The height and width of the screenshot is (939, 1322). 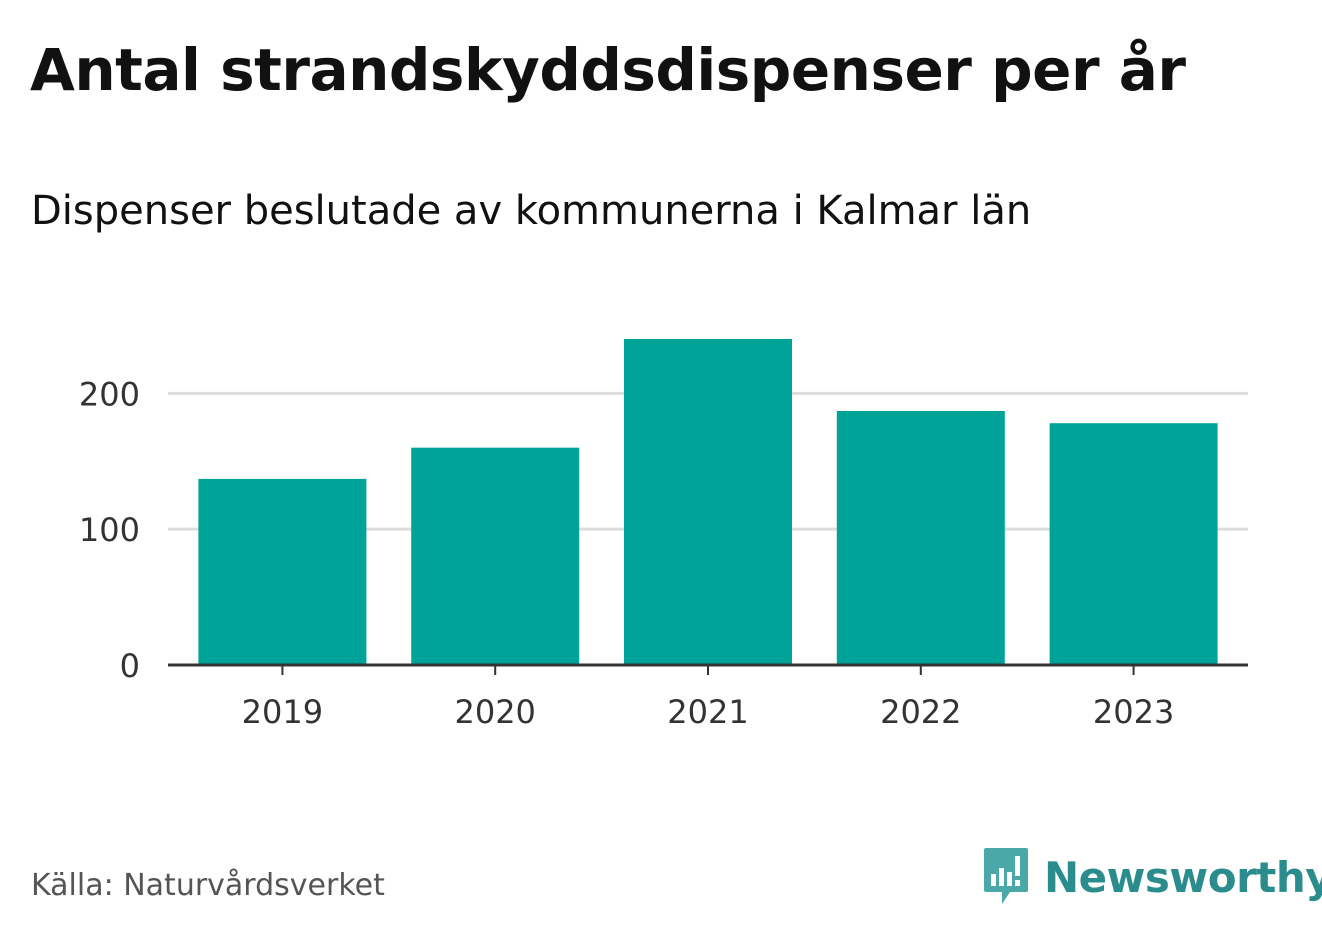 I want to click on bar-2020, so click(x=495, y=556).